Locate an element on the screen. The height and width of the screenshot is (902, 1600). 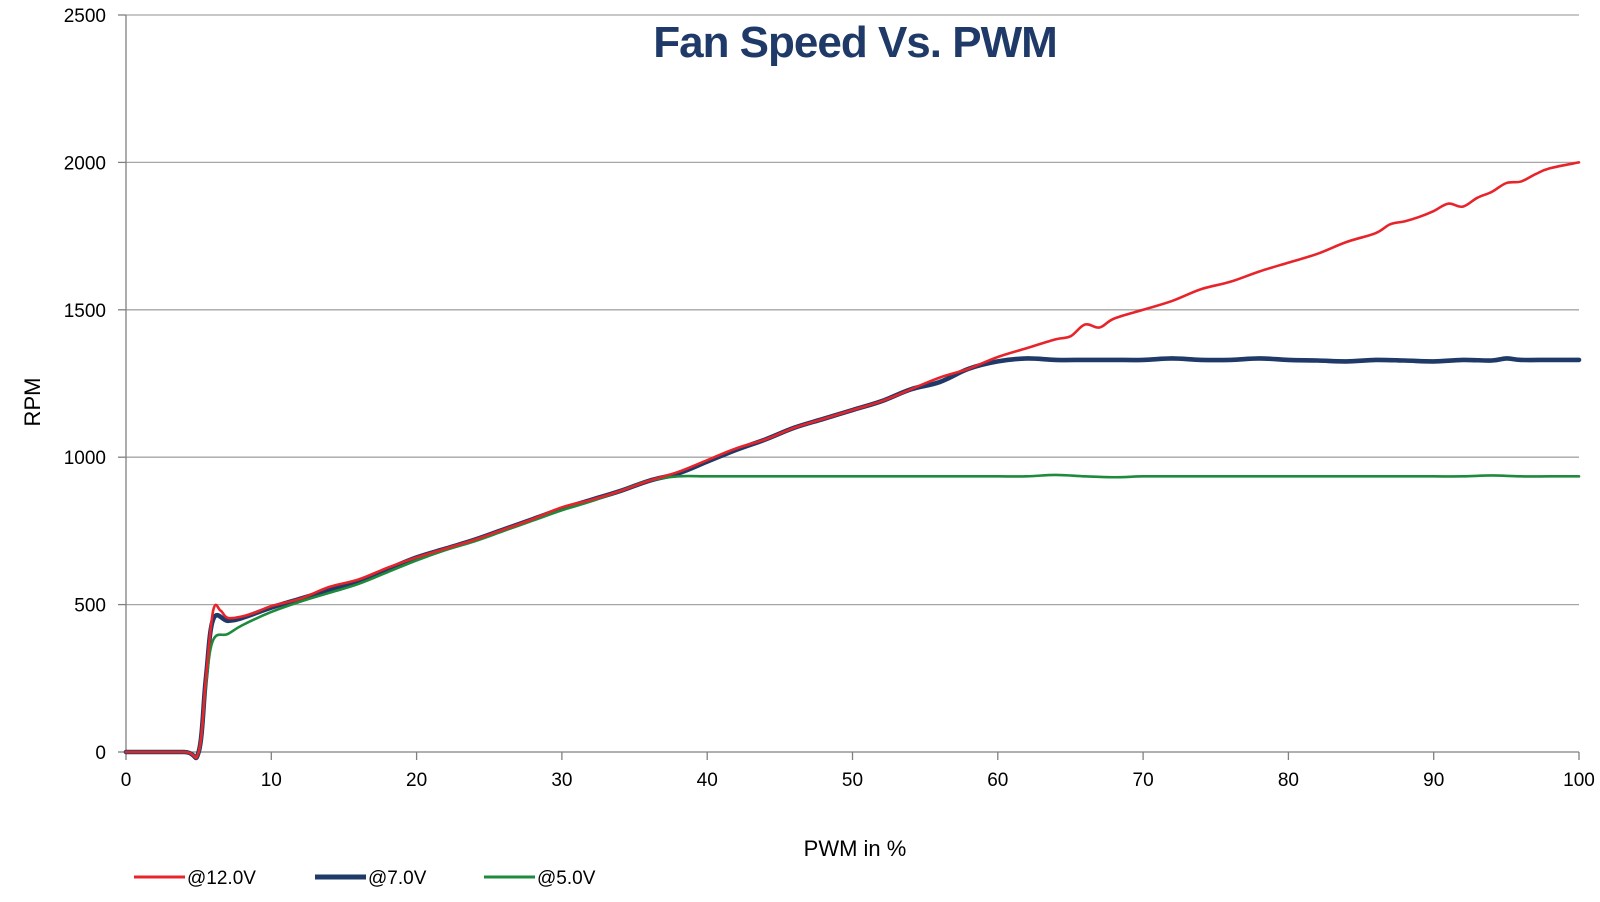
y-tick-label-1000: 1000 is located at coordinates (85, 458).